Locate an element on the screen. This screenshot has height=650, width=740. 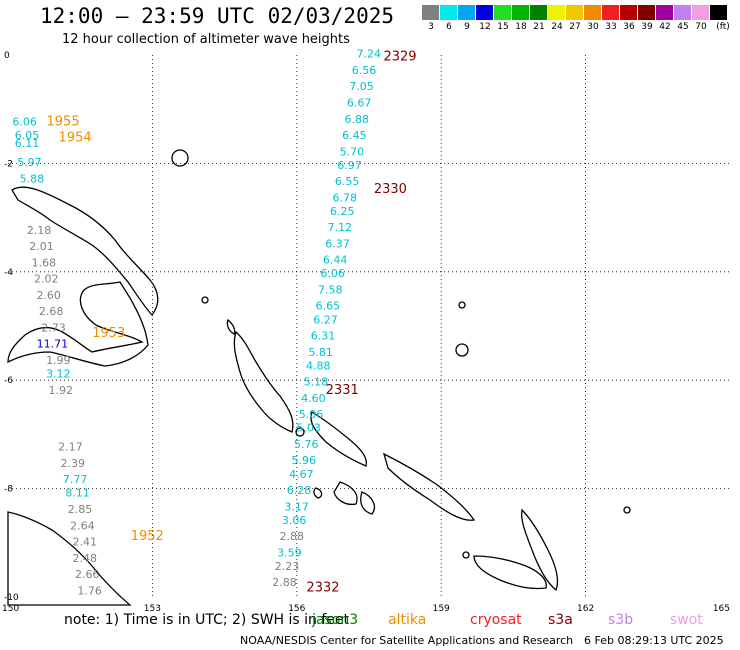
wave-height-value: 2.01 is located at coordinates (41, 246).